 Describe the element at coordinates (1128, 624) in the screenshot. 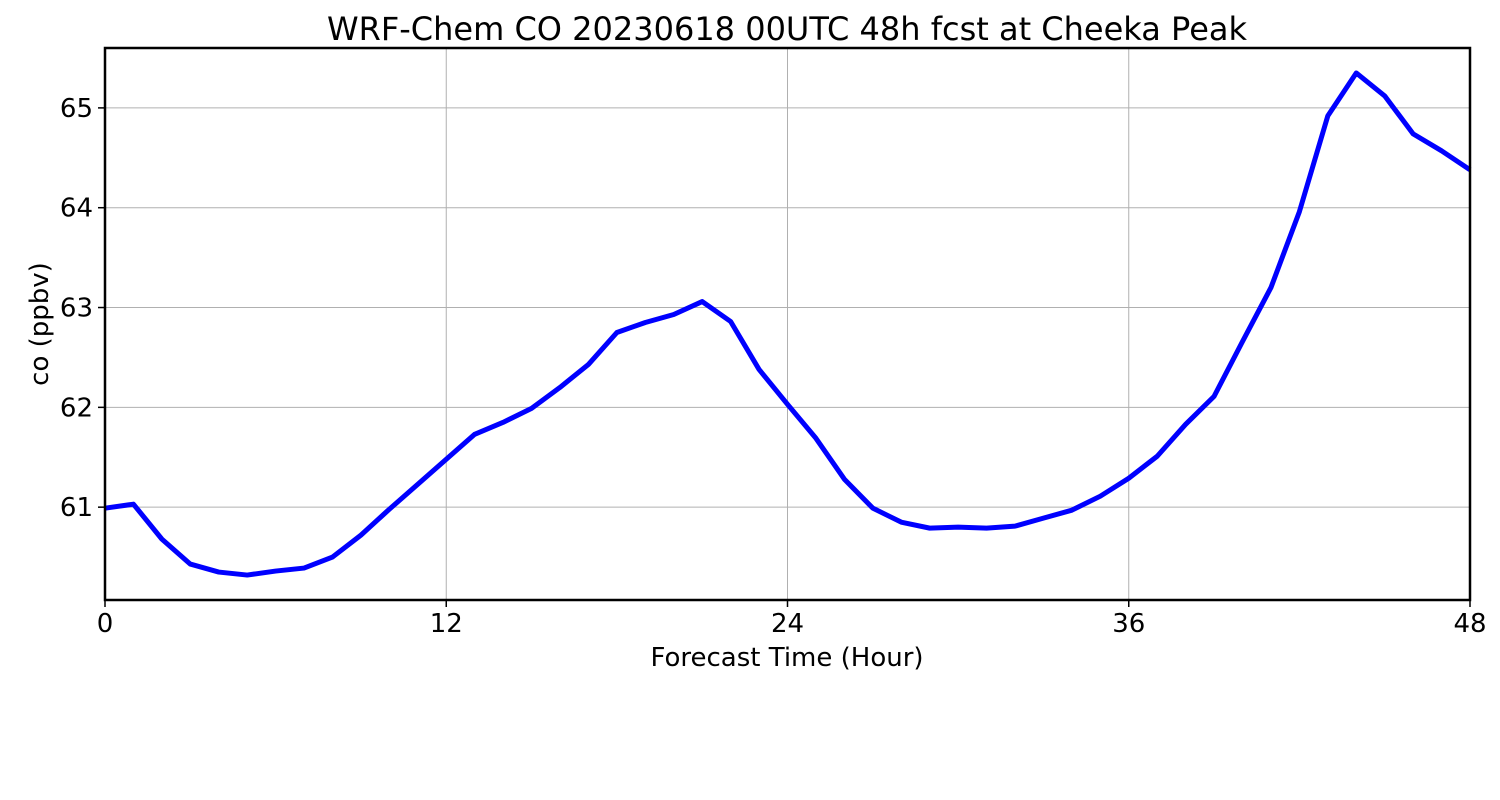

I see `x-tick-label: 36` at that location.